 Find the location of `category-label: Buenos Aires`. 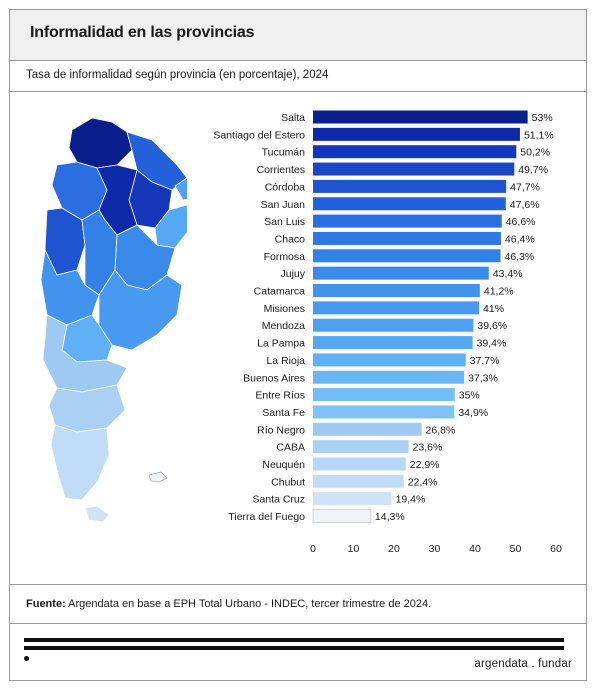

category-label: Buenos Aires is located at coordinates (274, 378).